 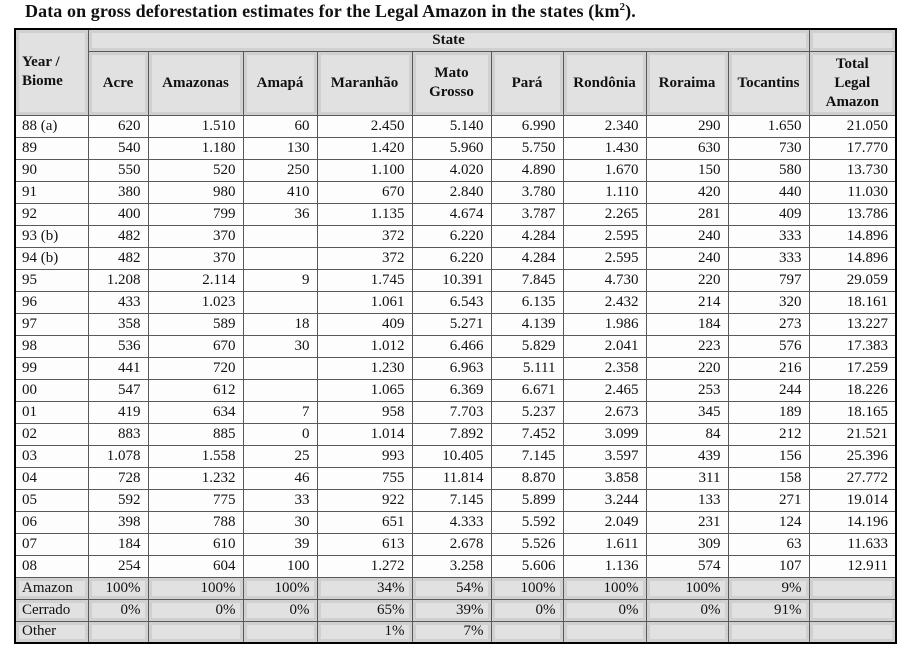 I want to click on data-cell: 21.521, so click(x=852, y=434).